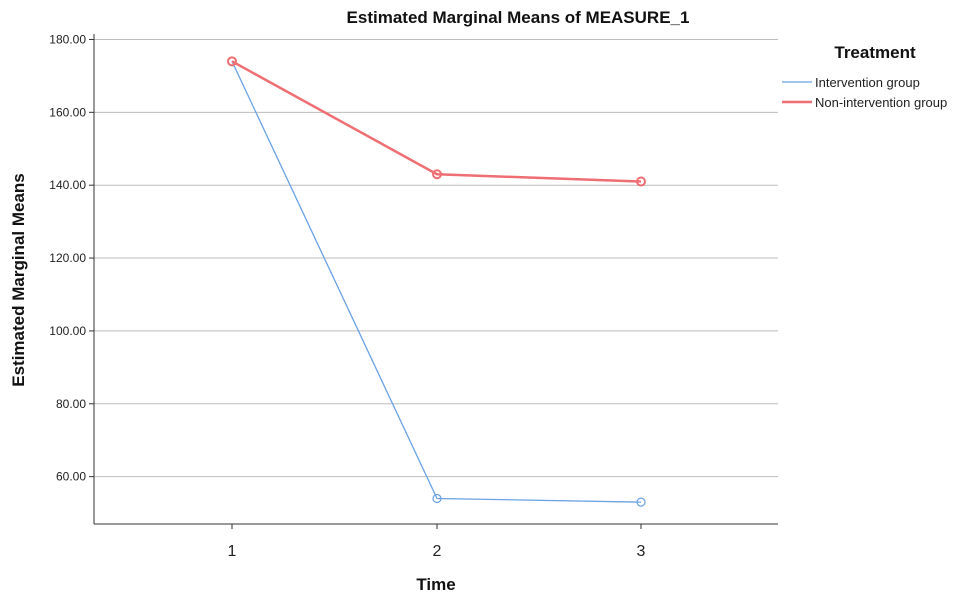 The height and width of the screenshot is (598, 977). I want to click on legend-label: Intervention group, so click(867, 82).